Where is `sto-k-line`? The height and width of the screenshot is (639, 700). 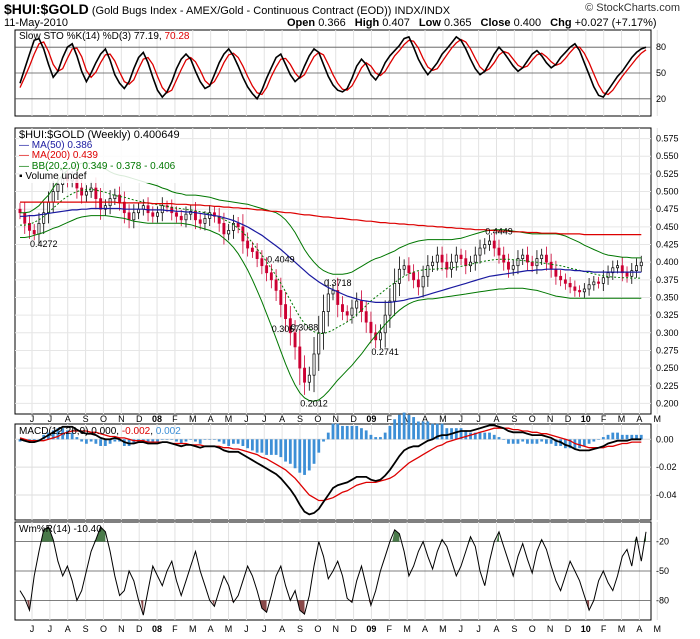
sto-k-line is located at coordinates (333, 68).